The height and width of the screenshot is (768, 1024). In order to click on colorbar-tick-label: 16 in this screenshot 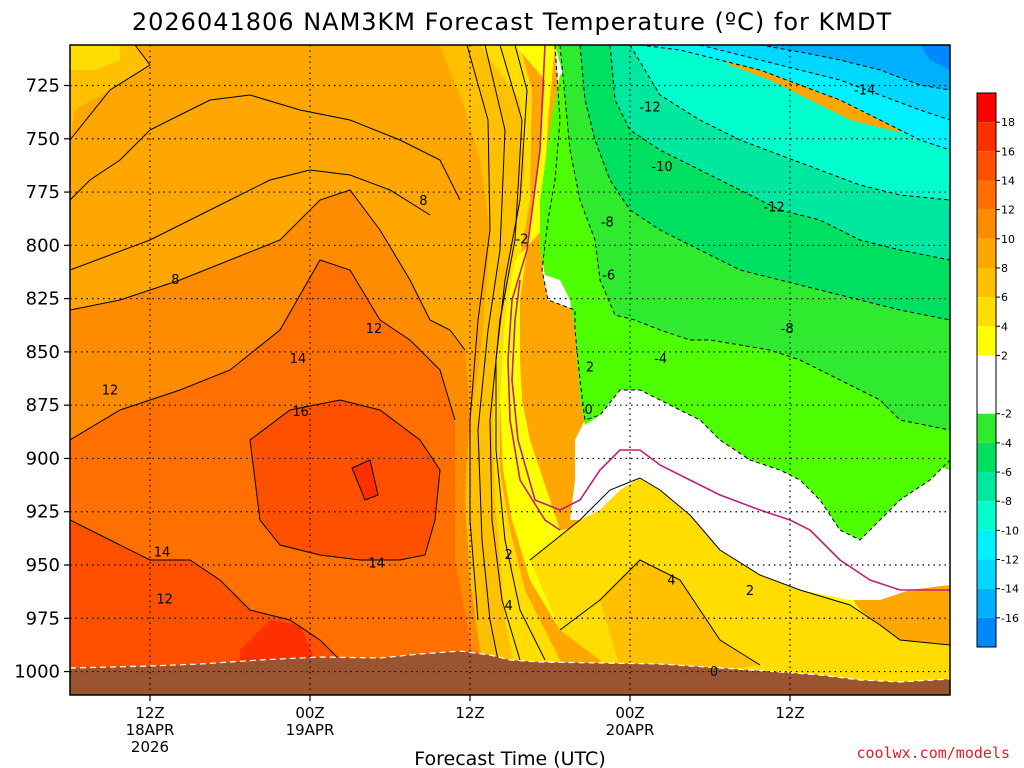, I will do `click(1008, 151)`.